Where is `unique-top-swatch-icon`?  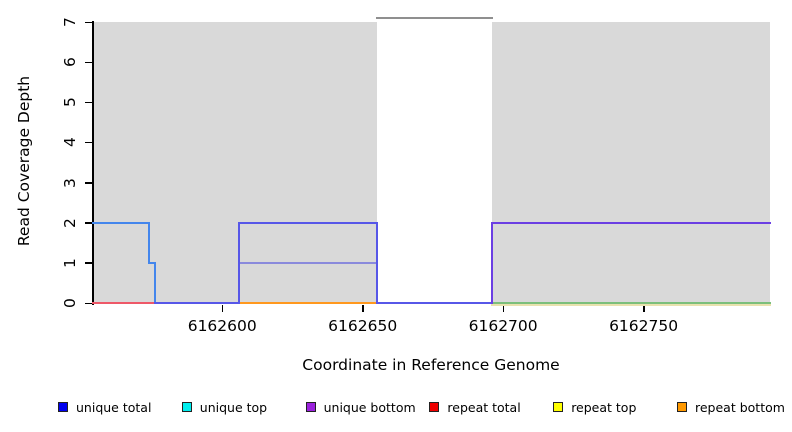 unique-top-swatch-icon is located at coordinates (186, 407).